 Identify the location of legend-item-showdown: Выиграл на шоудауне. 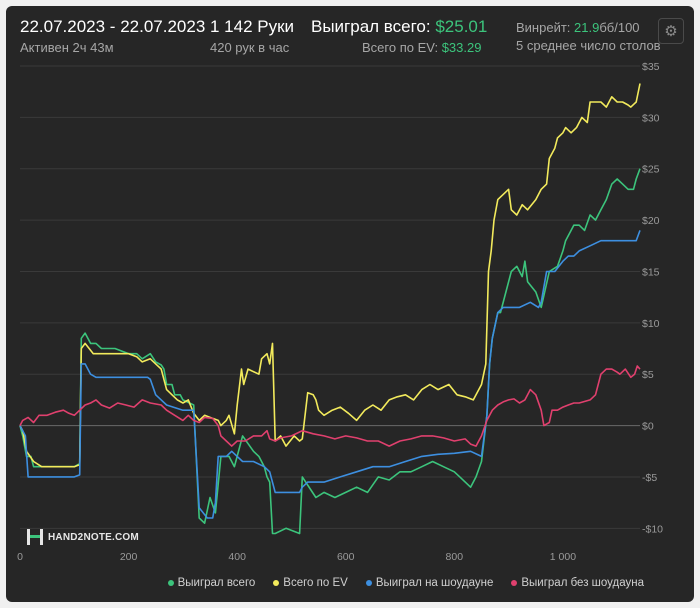
(429, 583).